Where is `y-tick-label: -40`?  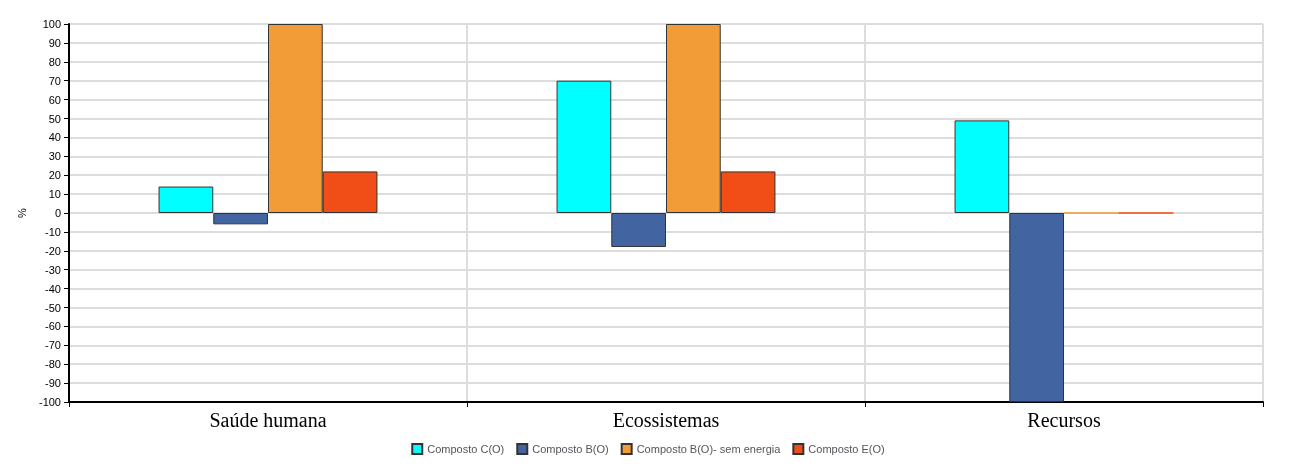 y-tick-label: -40 is located at coordinates (53, 288).